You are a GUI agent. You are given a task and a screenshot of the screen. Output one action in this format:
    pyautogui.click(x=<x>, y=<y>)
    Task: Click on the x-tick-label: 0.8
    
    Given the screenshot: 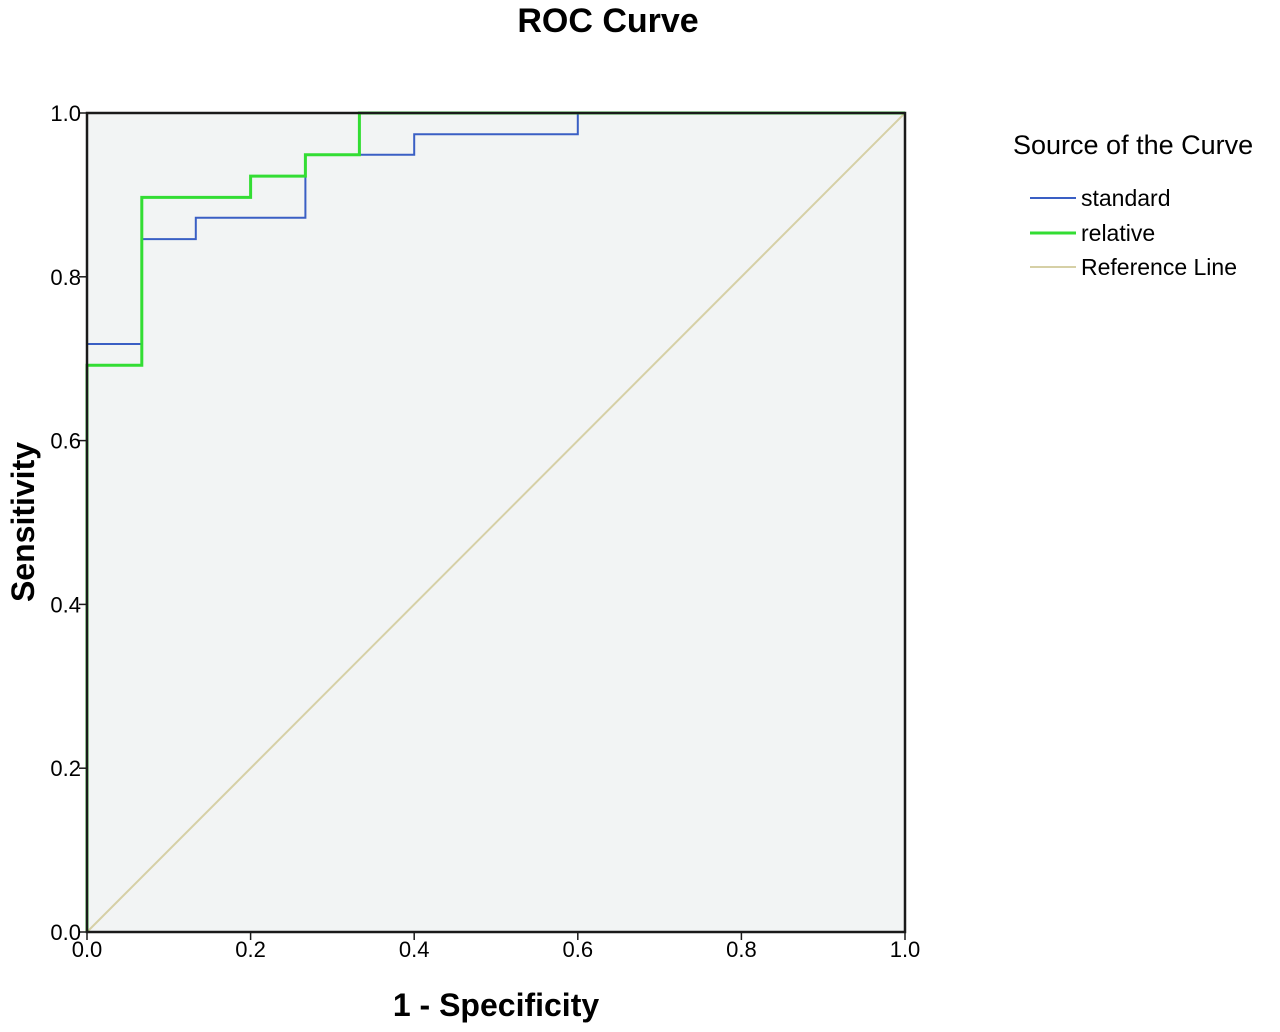 What is the action you would take?
    pyautogui.click(x=741, y=949)
    